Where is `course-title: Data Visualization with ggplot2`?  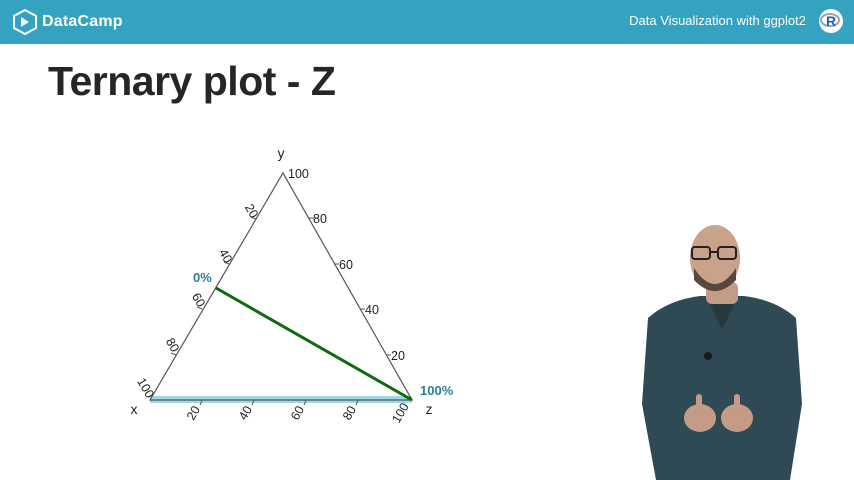 course-title: Data Visualization with ggplot2 is located at coordinates (717, 20).